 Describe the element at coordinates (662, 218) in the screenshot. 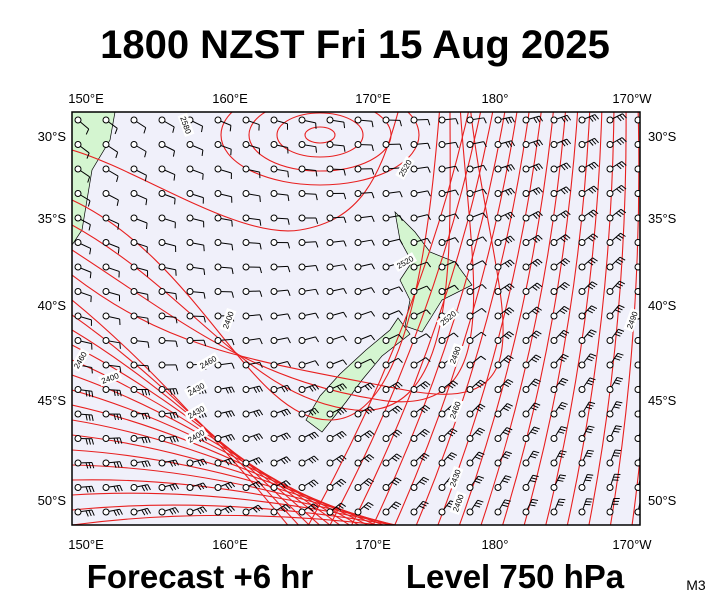

I see `latitude-label: 35°S` at that location.